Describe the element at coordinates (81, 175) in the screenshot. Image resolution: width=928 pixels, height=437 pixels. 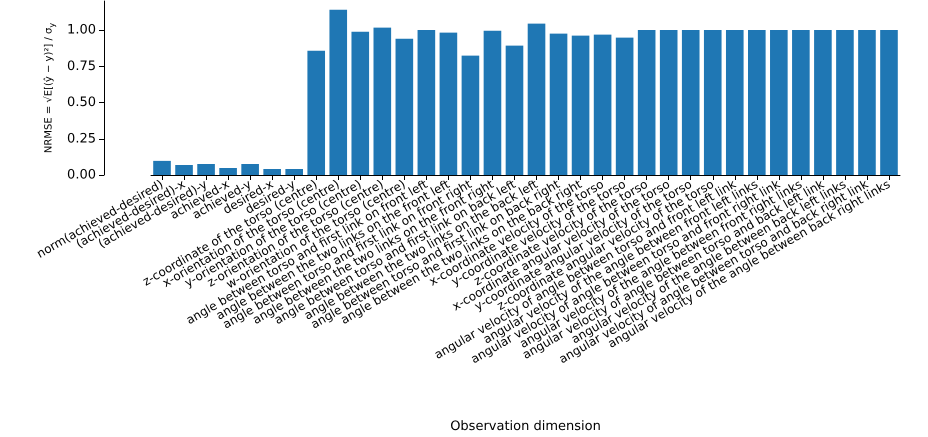
I see `y-tick-label: 0.00` at that location.